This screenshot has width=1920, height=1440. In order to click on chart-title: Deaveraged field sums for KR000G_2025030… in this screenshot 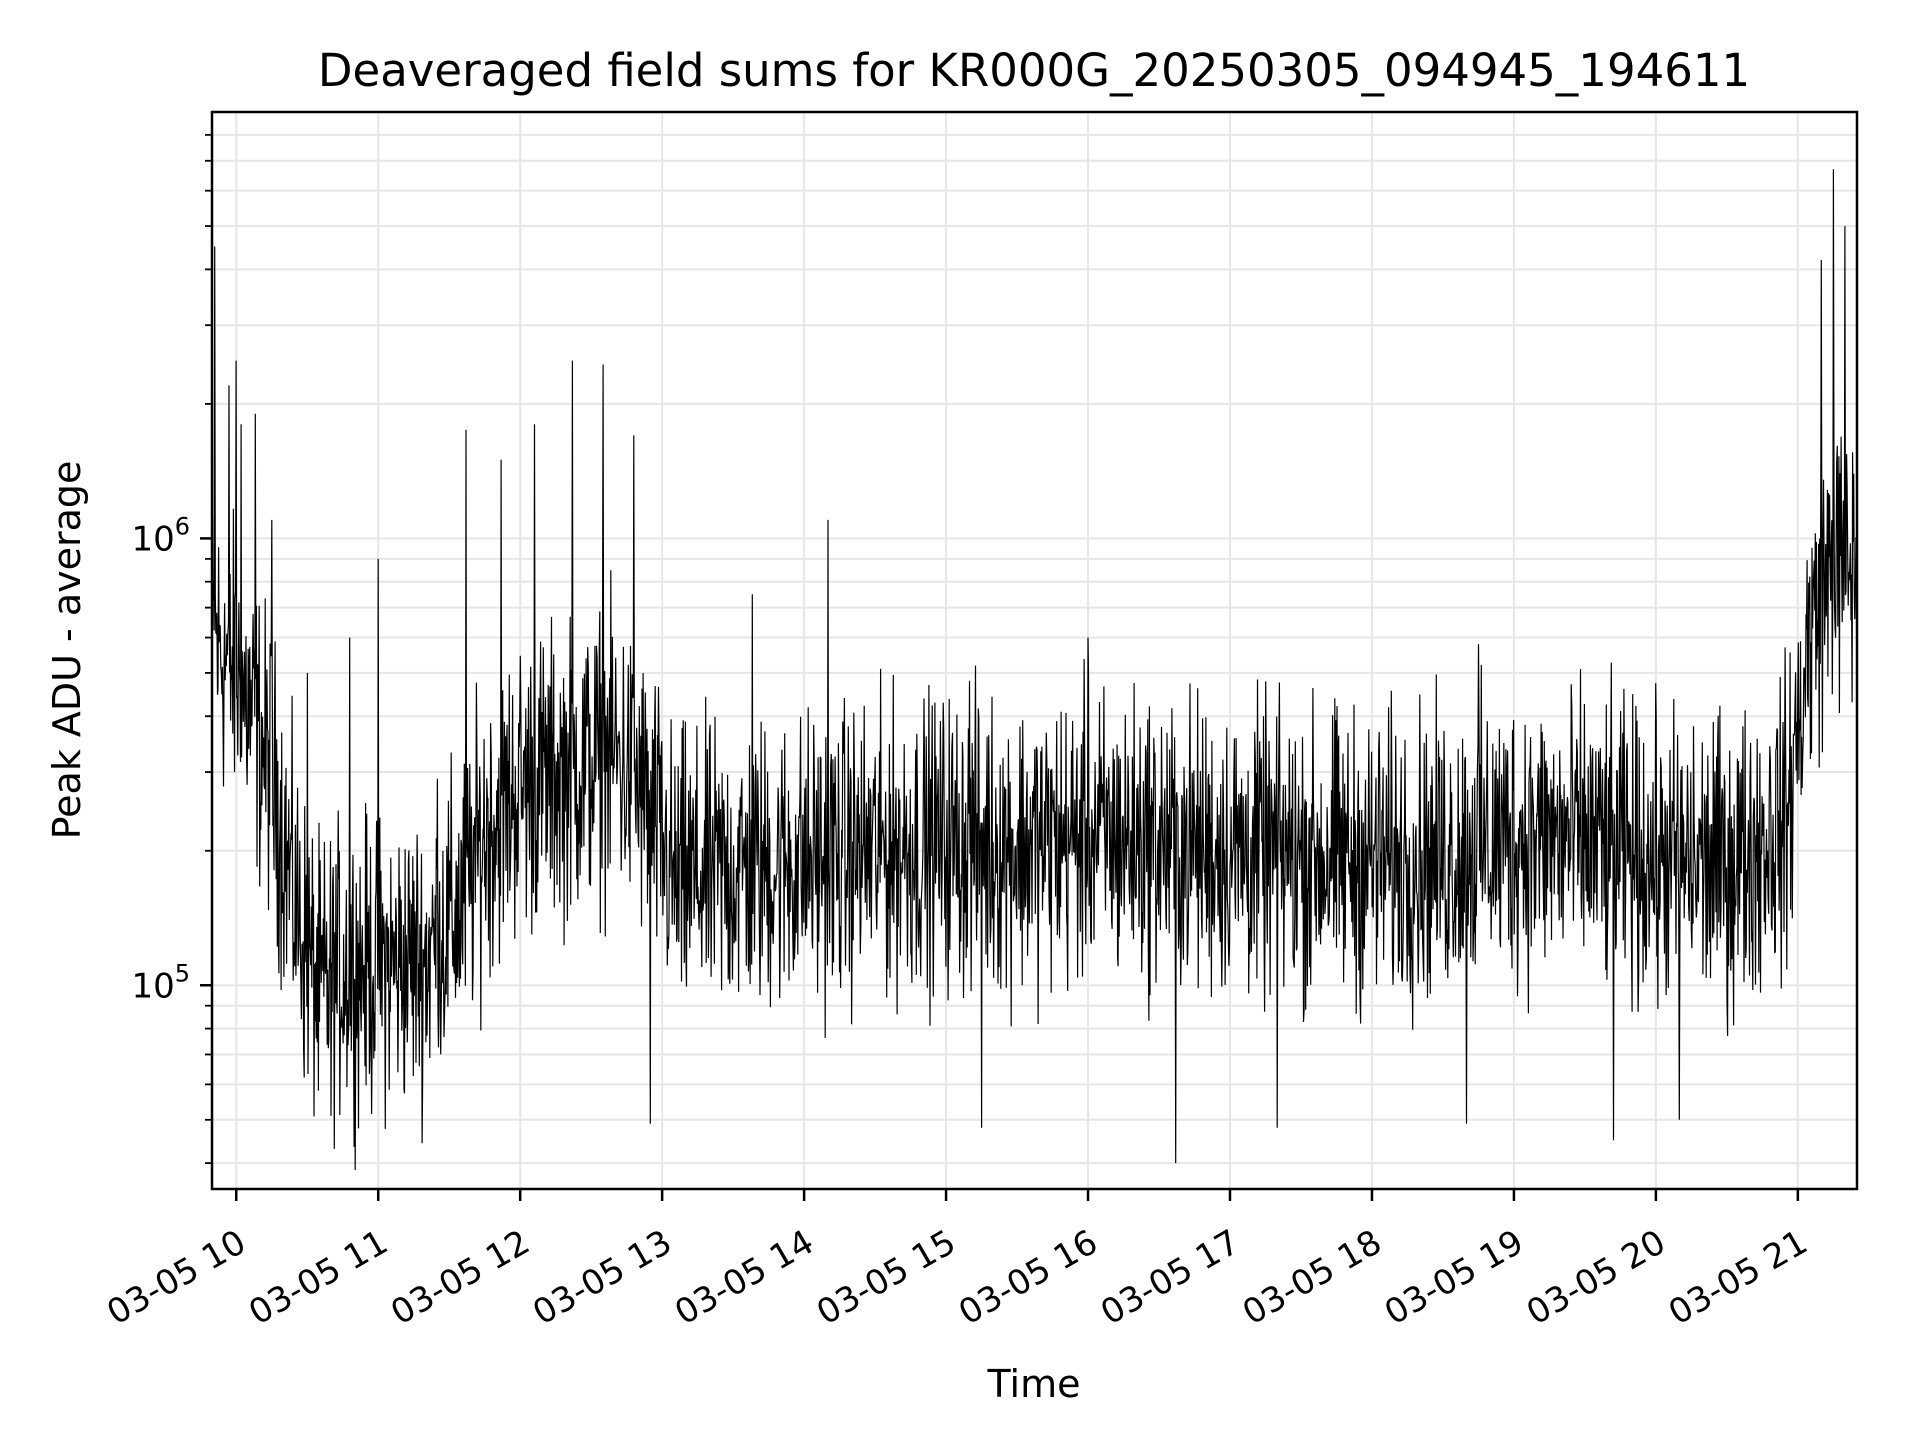, I will do `click(1034, 70)`.